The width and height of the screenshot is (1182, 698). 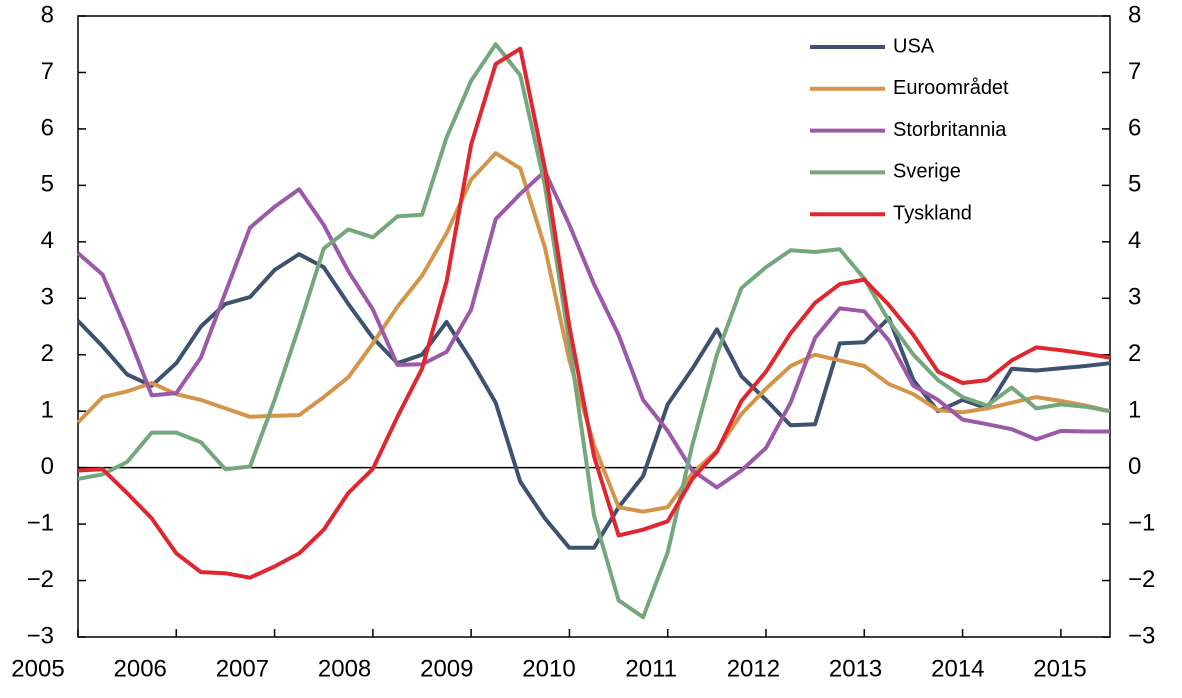 What do you see at coordinates (344, 668) in the screenshot?
I see `x-tick-label: 2008` at bounding box center [344, 668].